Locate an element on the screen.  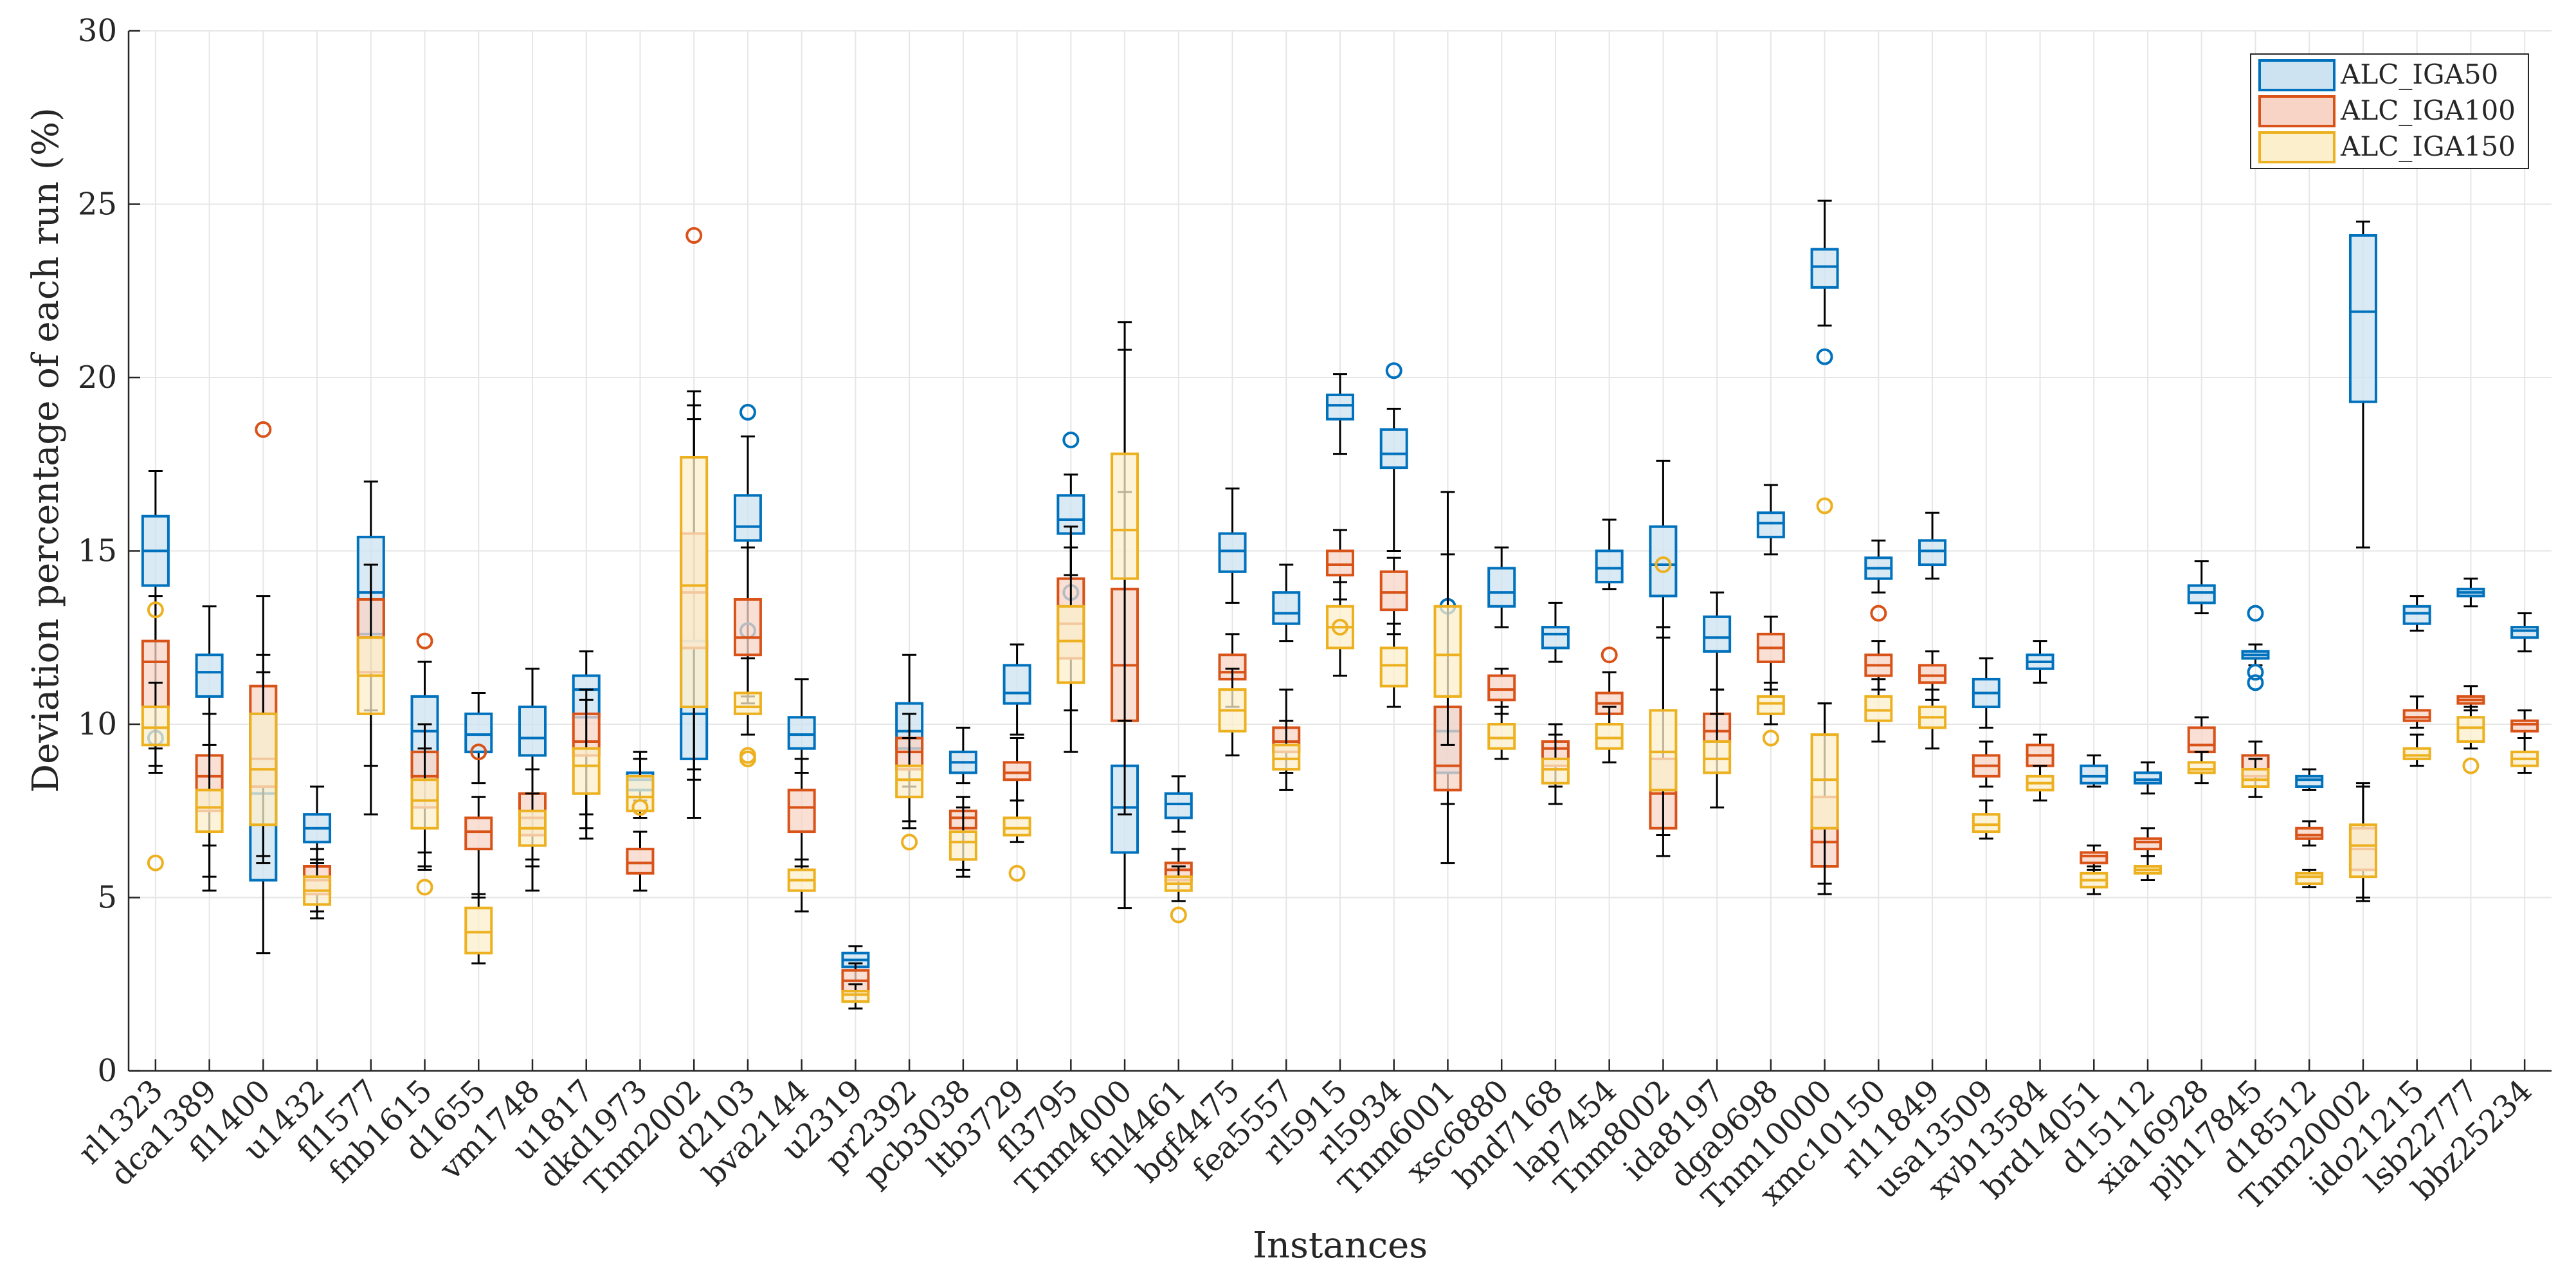
y-tick-label: 30 is located at coordinates (97, 31).